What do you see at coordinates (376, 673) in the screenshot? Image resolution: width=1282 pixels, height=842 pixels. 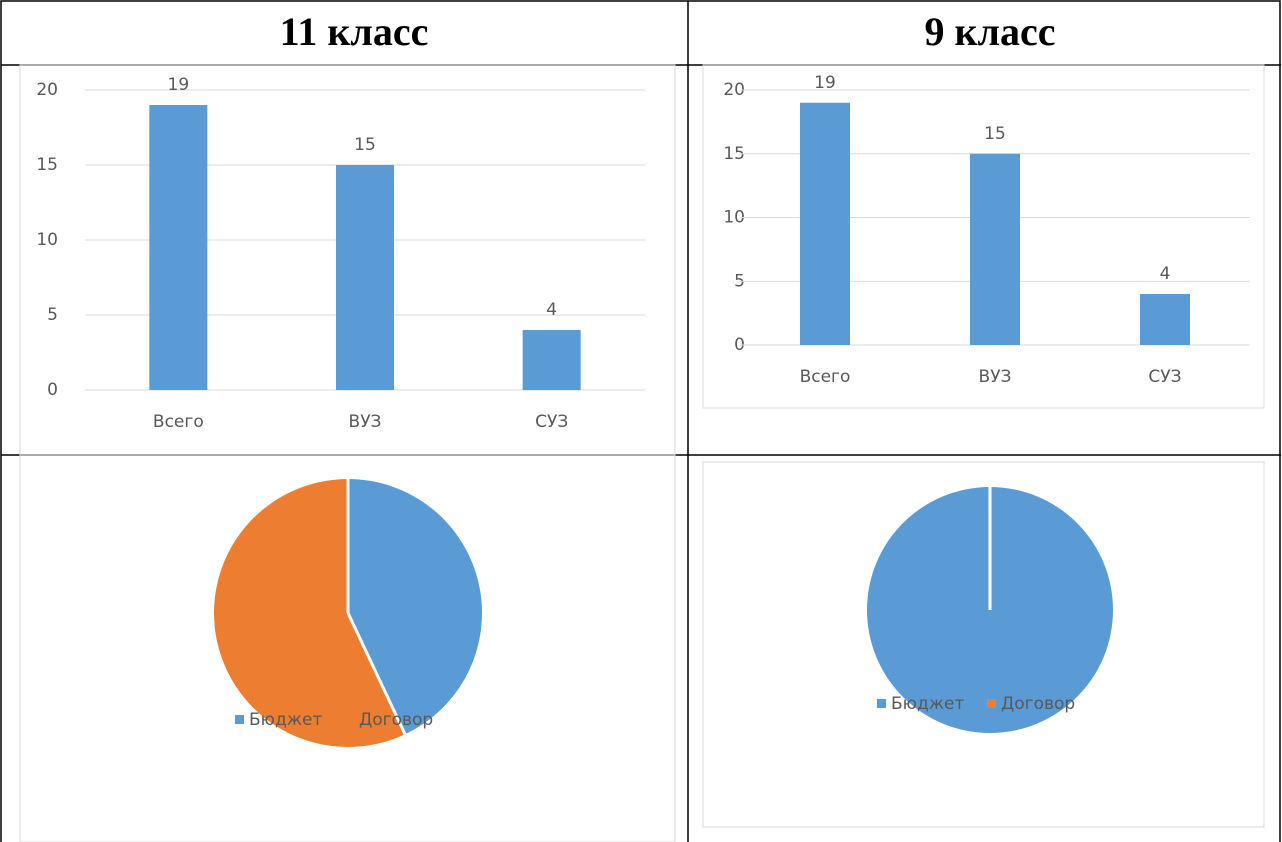 I see `slice-border` at bounding box center [376, 673].